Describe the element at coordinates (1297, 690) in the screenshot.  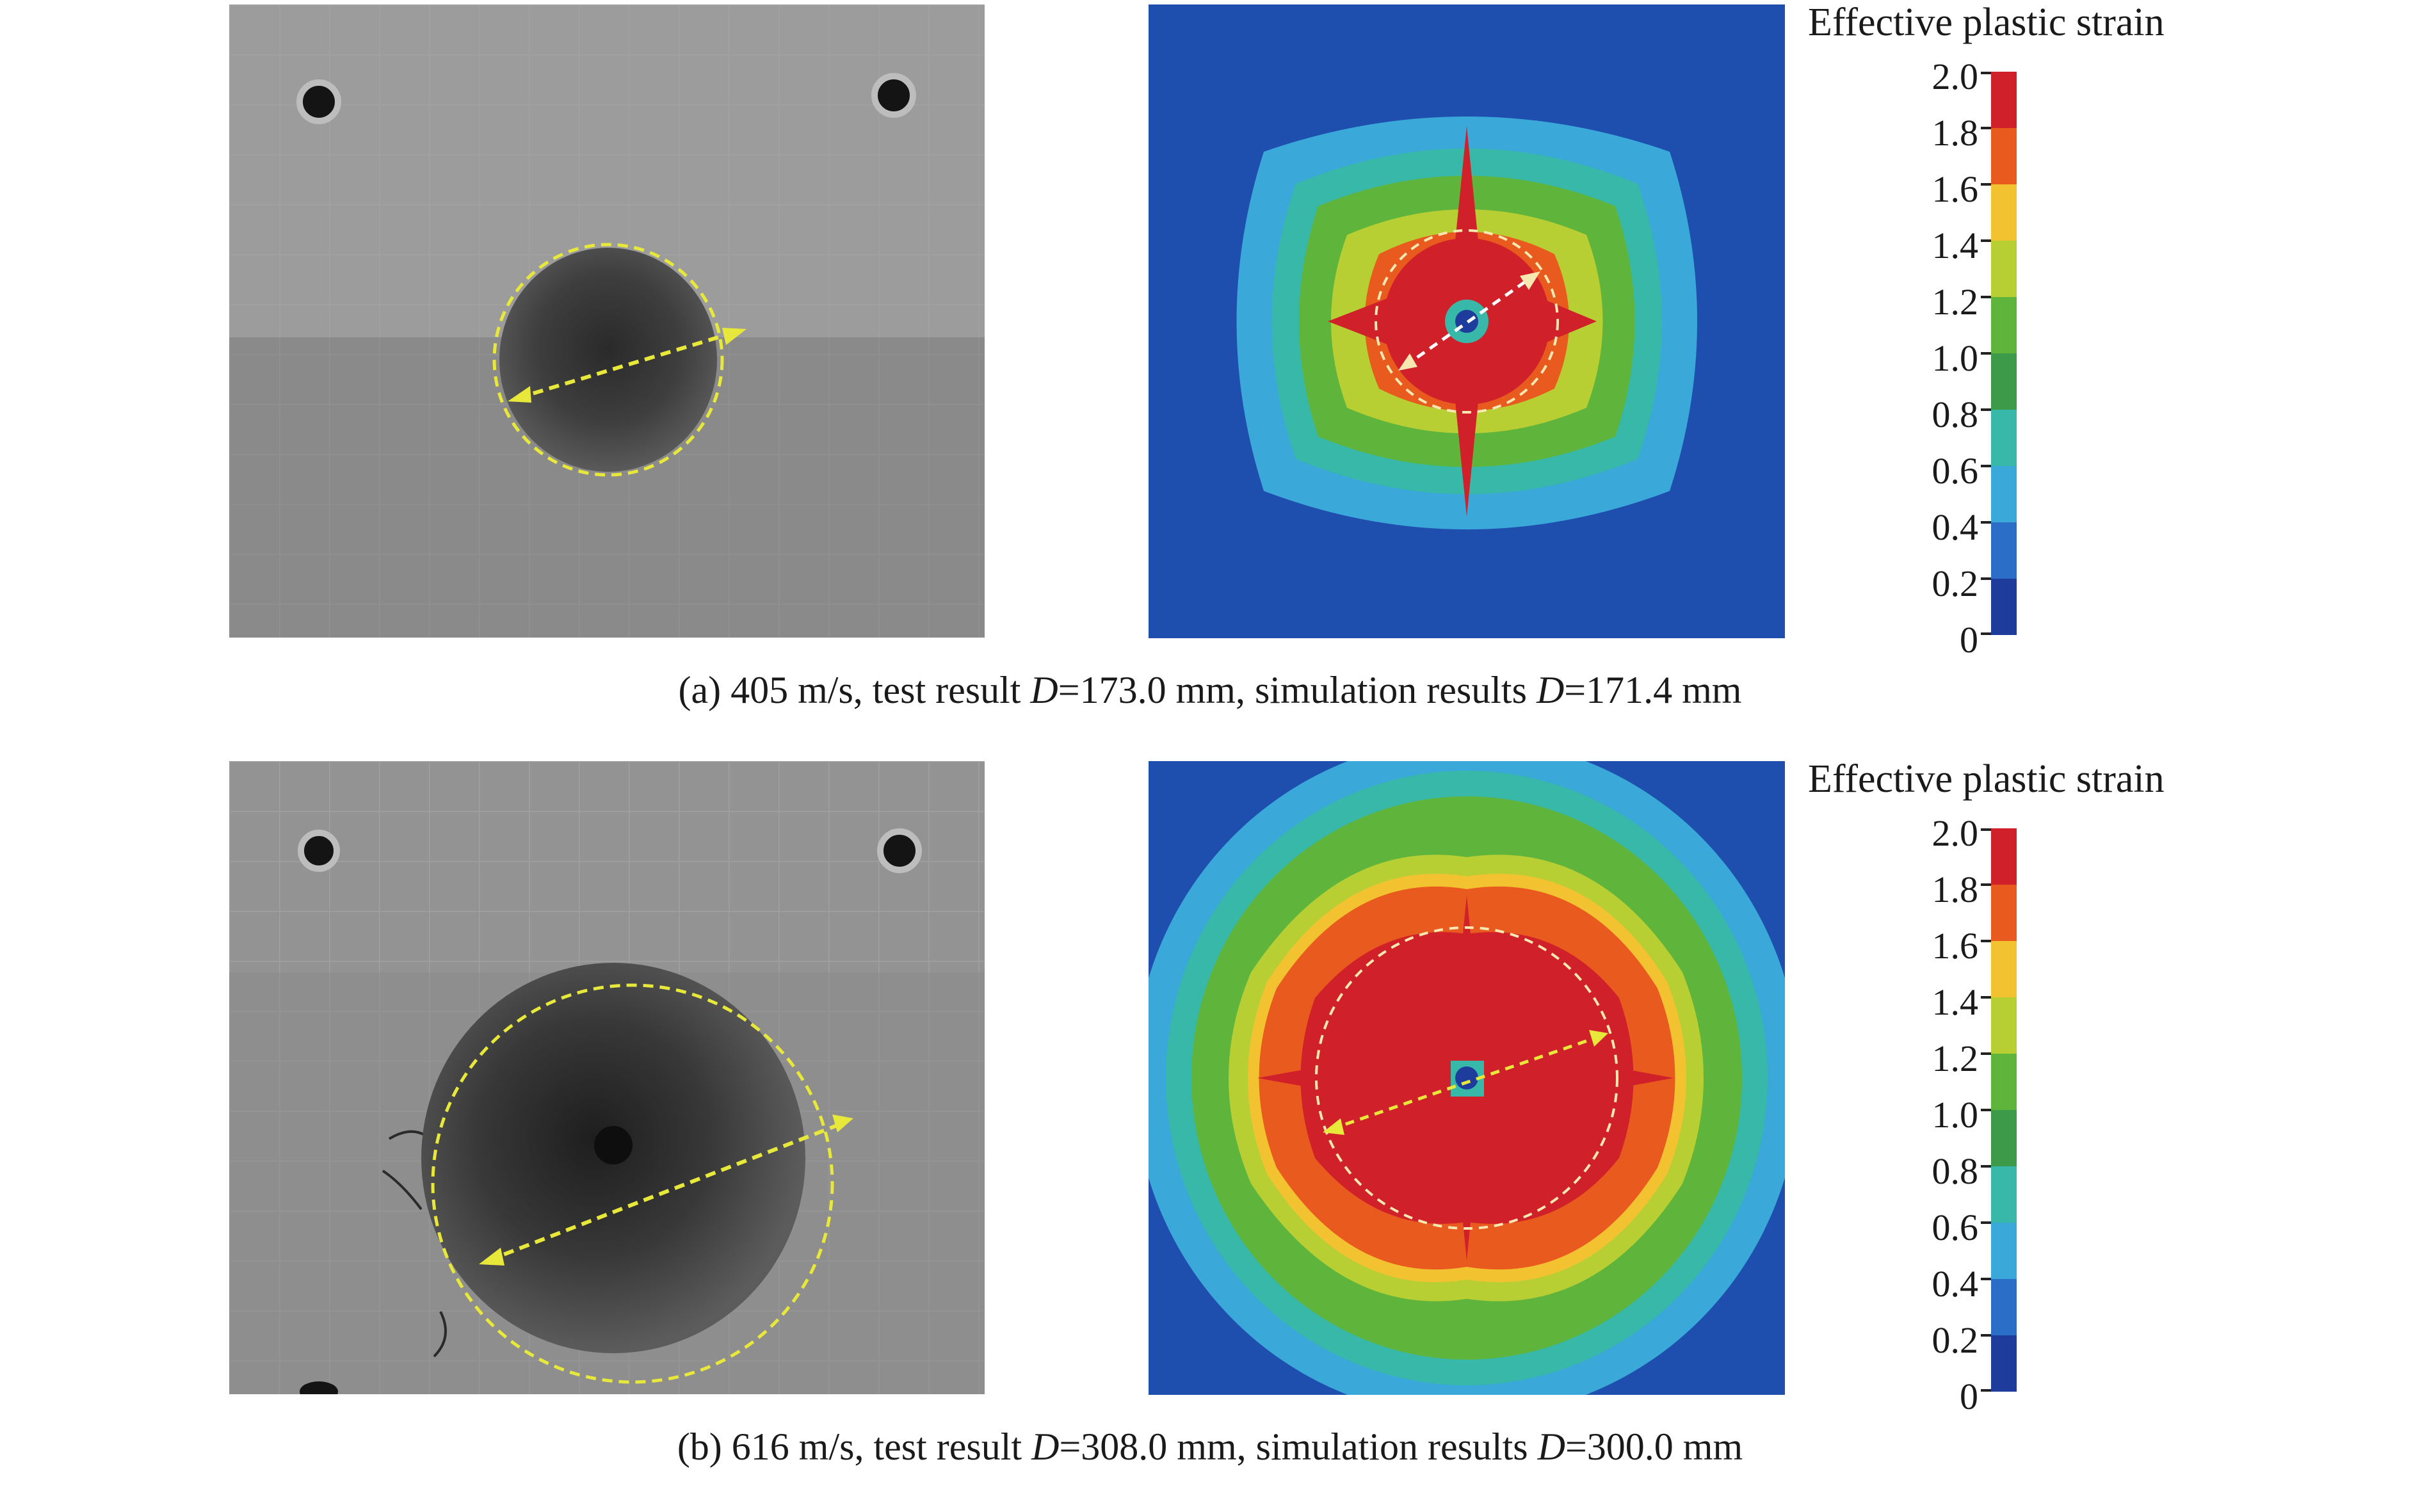
I see `caption-text: =173.0 mm, simulation results` at that location.